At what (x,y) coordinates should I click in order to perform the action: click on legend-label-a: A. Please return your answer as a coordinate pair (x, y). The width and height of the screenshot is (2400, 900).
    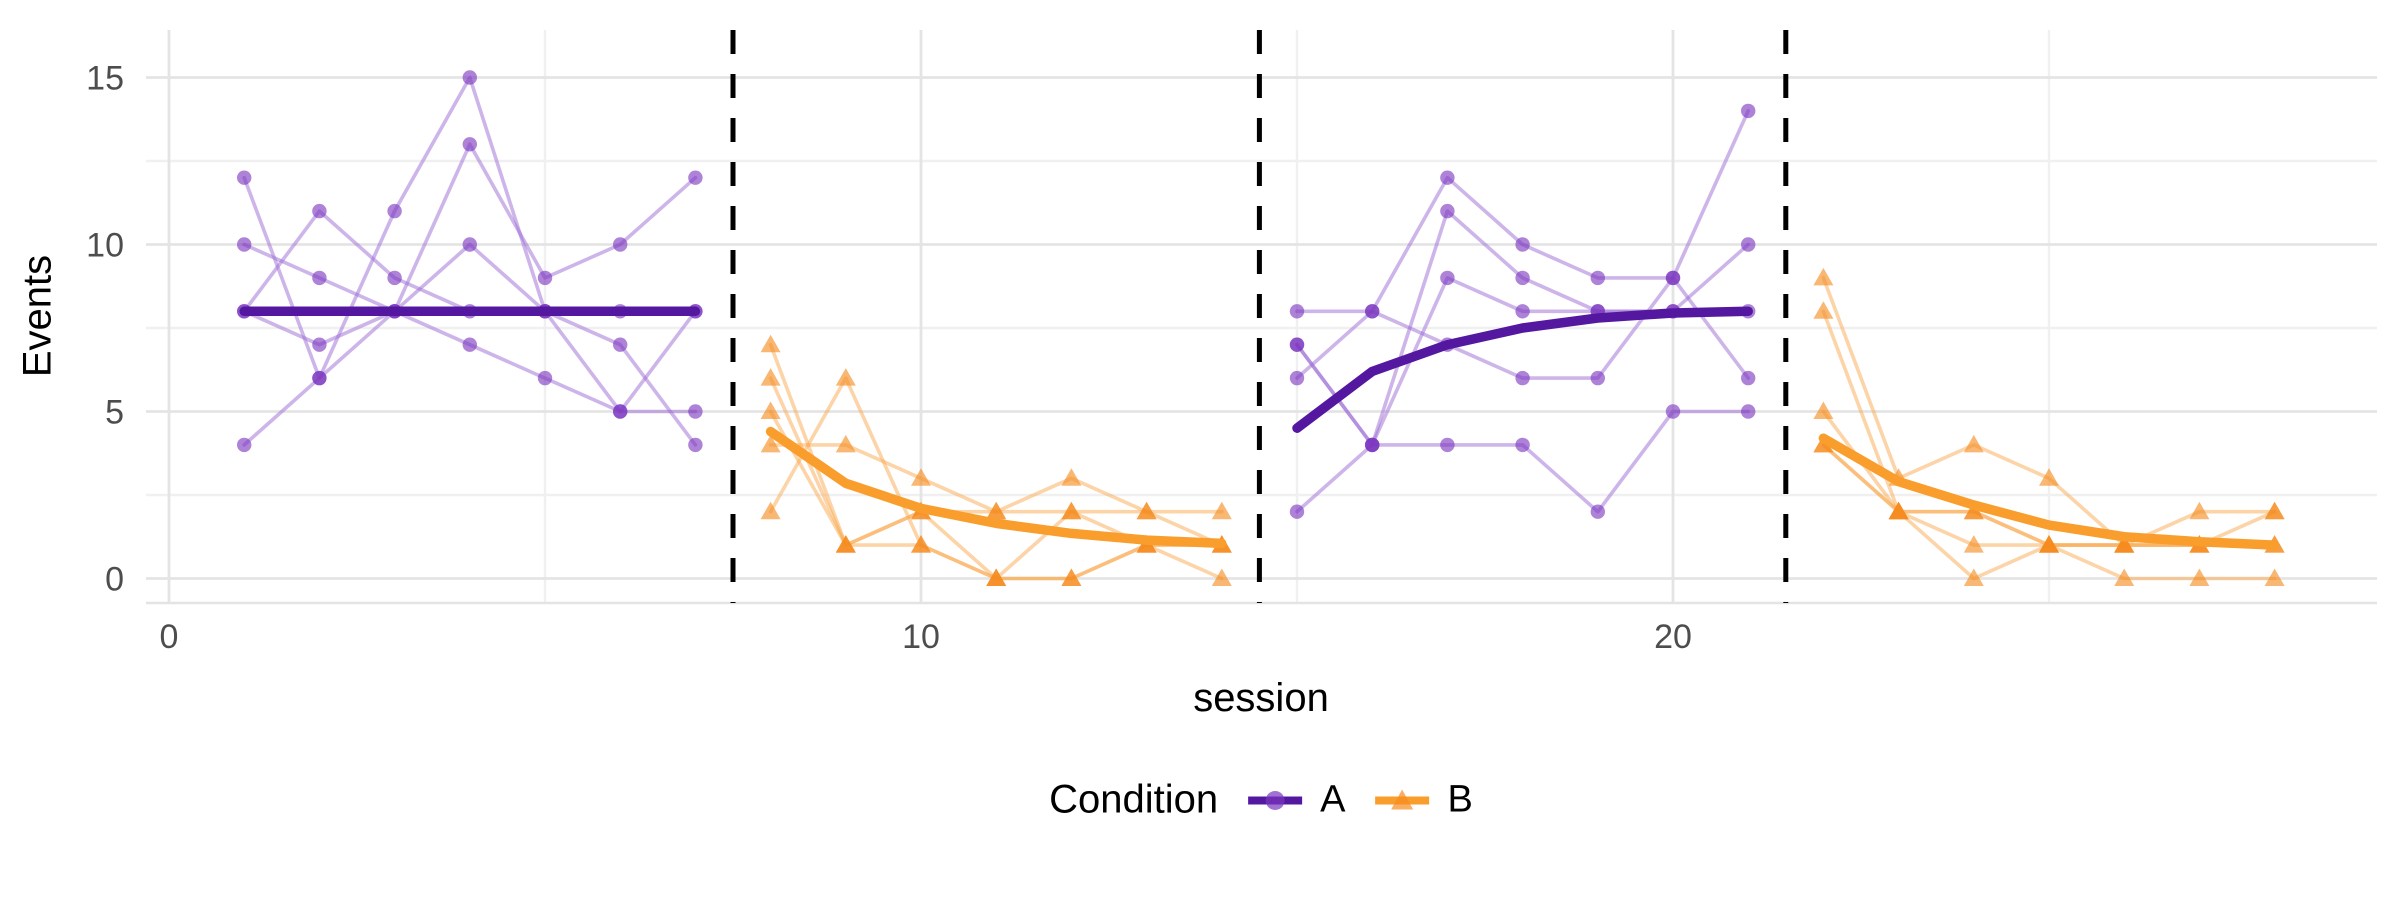
    Looking at the image, I should click on (1333, 799).